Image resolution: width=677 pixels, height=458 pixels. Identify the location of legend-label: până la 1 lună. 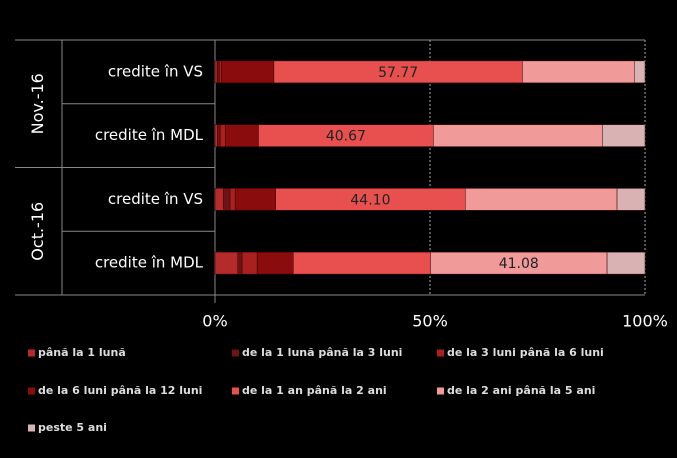
(82, 352).